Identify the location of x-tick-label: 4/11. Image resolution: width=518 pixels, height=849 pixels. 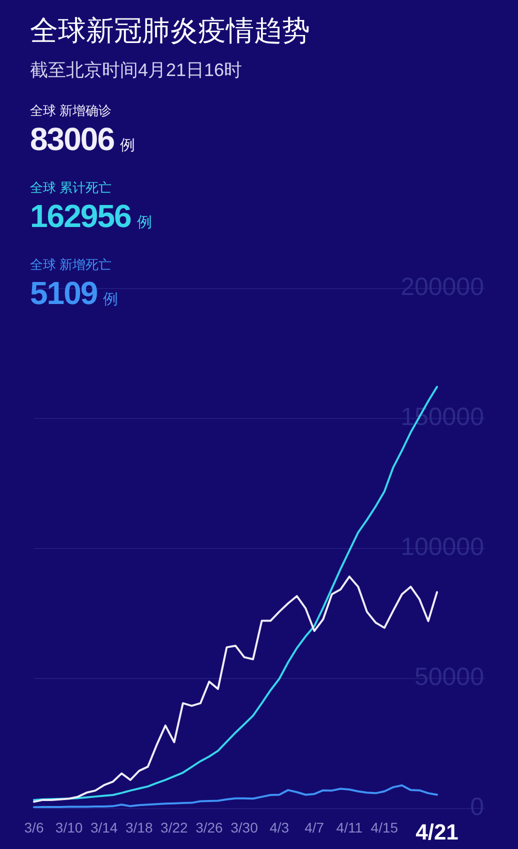
(349, 827).